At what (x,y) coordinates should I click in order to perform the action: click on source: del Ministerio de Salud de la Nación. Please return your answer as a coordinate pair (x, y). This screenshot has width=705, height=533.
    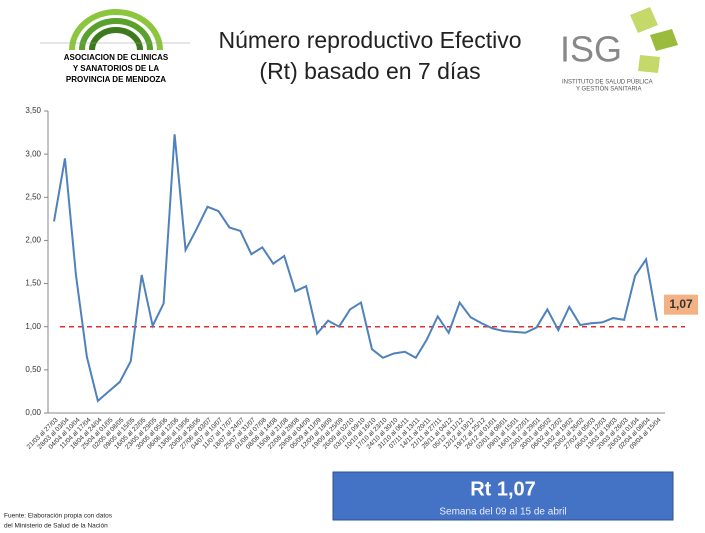
    Looking at the image, I should click on (56, 526).